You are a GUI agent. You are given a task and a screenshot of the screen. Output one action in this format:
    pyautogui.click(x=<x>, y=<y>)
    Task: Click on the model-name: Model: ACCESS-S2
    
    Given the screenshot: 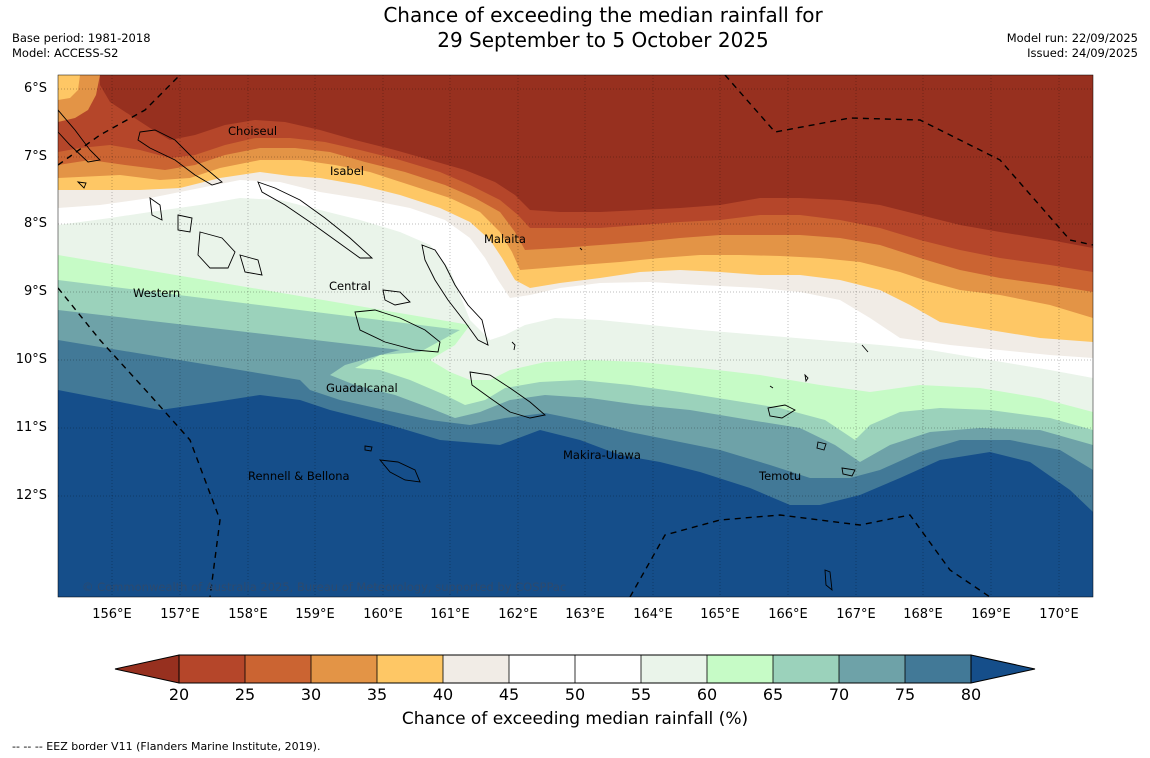 What is the action you would take?
    pyautogui.click(x=65, y=53)
    